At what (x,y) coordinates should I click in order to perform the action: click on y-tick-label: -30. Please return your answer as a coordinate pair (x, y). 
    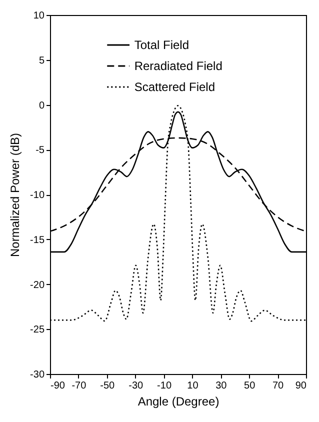
    Looking at the image, I should click on (37, 375).